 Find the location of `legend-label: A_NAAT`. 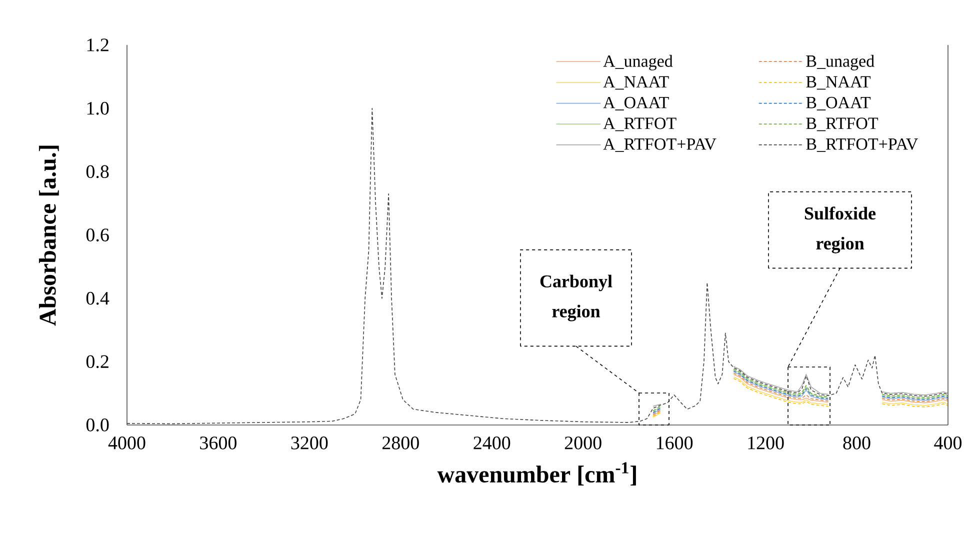

legend-label: A_NAAT is located at coordinates (636, 83).